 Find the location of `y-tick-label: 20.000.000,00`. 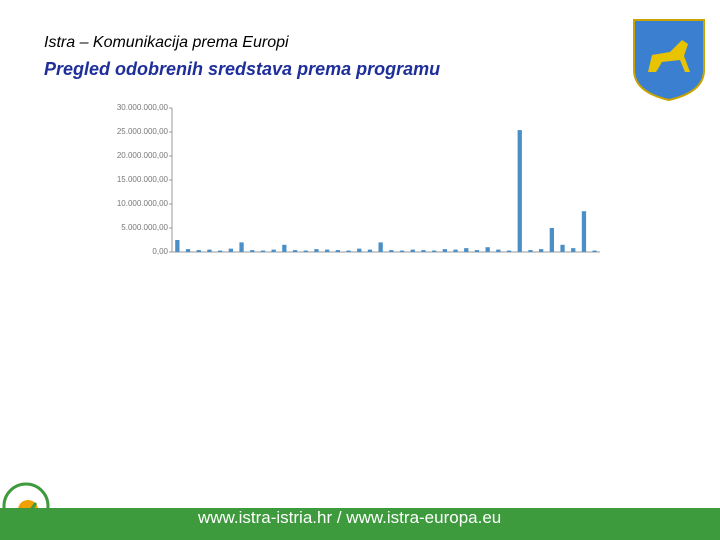

y-tick-label: 20.000.000,00 is located at coordinates (143, 155).